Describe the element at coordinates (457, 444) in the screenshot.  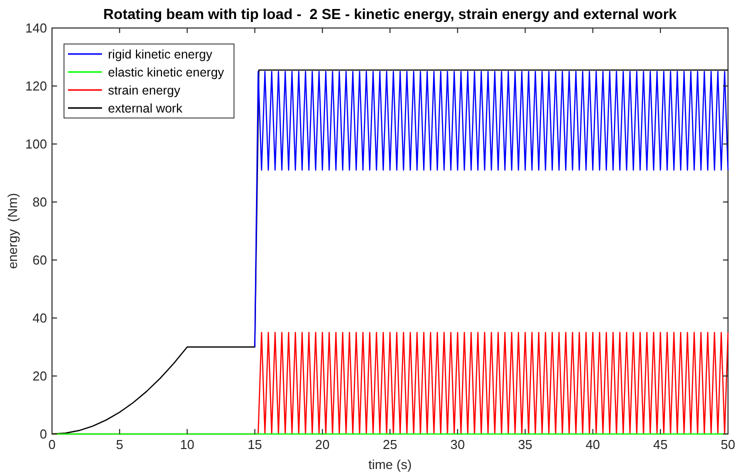
I see `x-tick-label: 30` at that location.